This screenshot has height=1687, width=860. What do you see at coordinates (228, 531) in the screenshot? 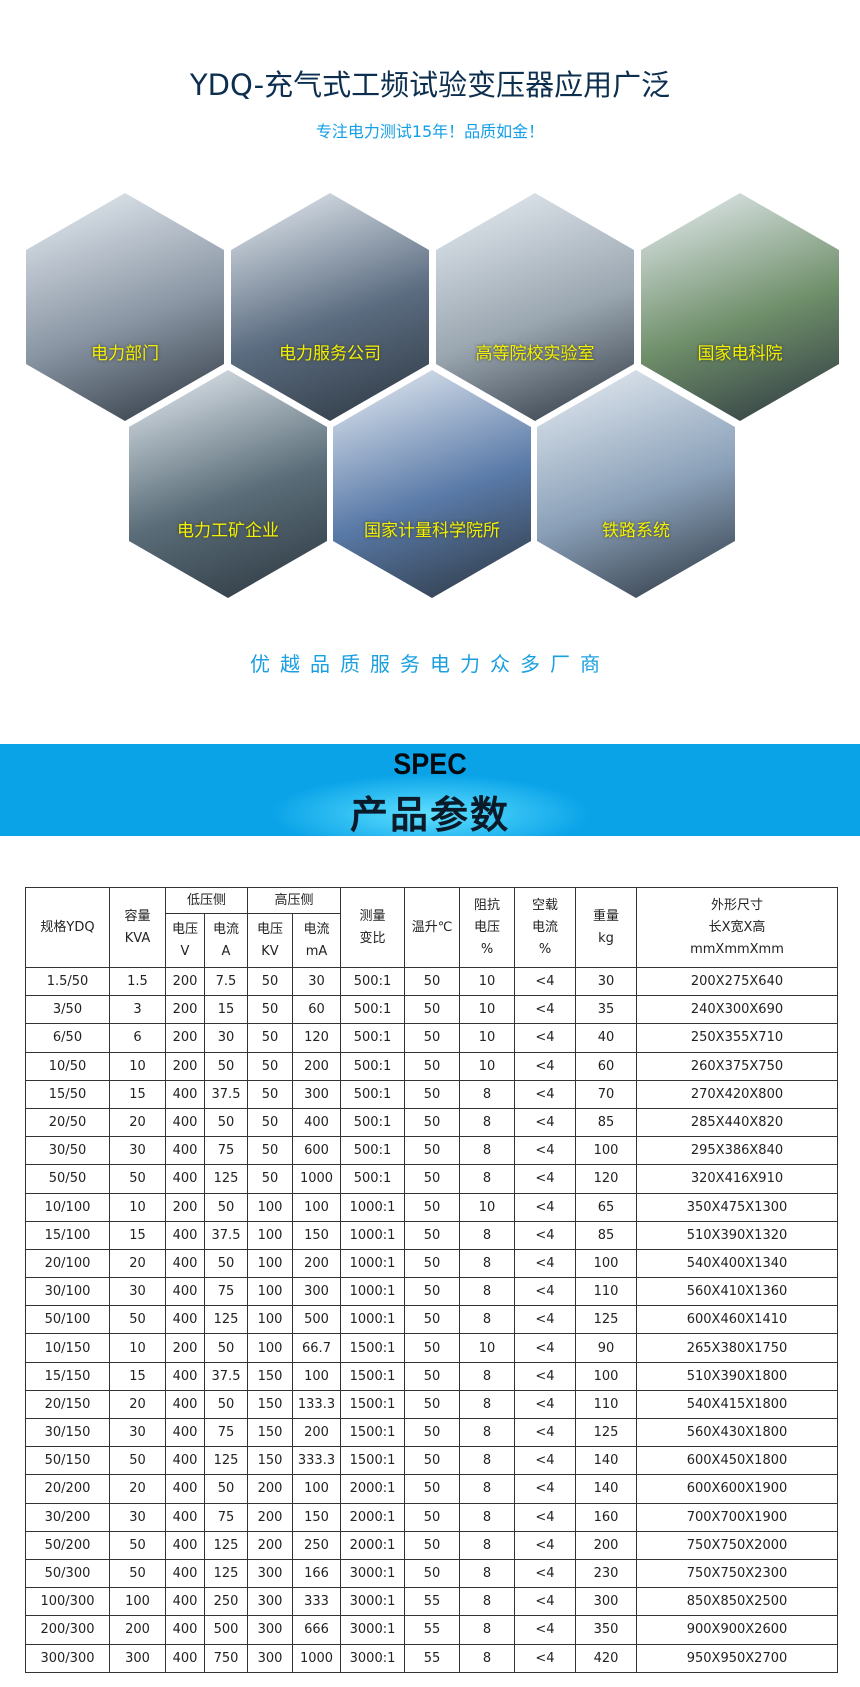
I see `application-label: 电力工矿企业` at bounding box center [228, 531].